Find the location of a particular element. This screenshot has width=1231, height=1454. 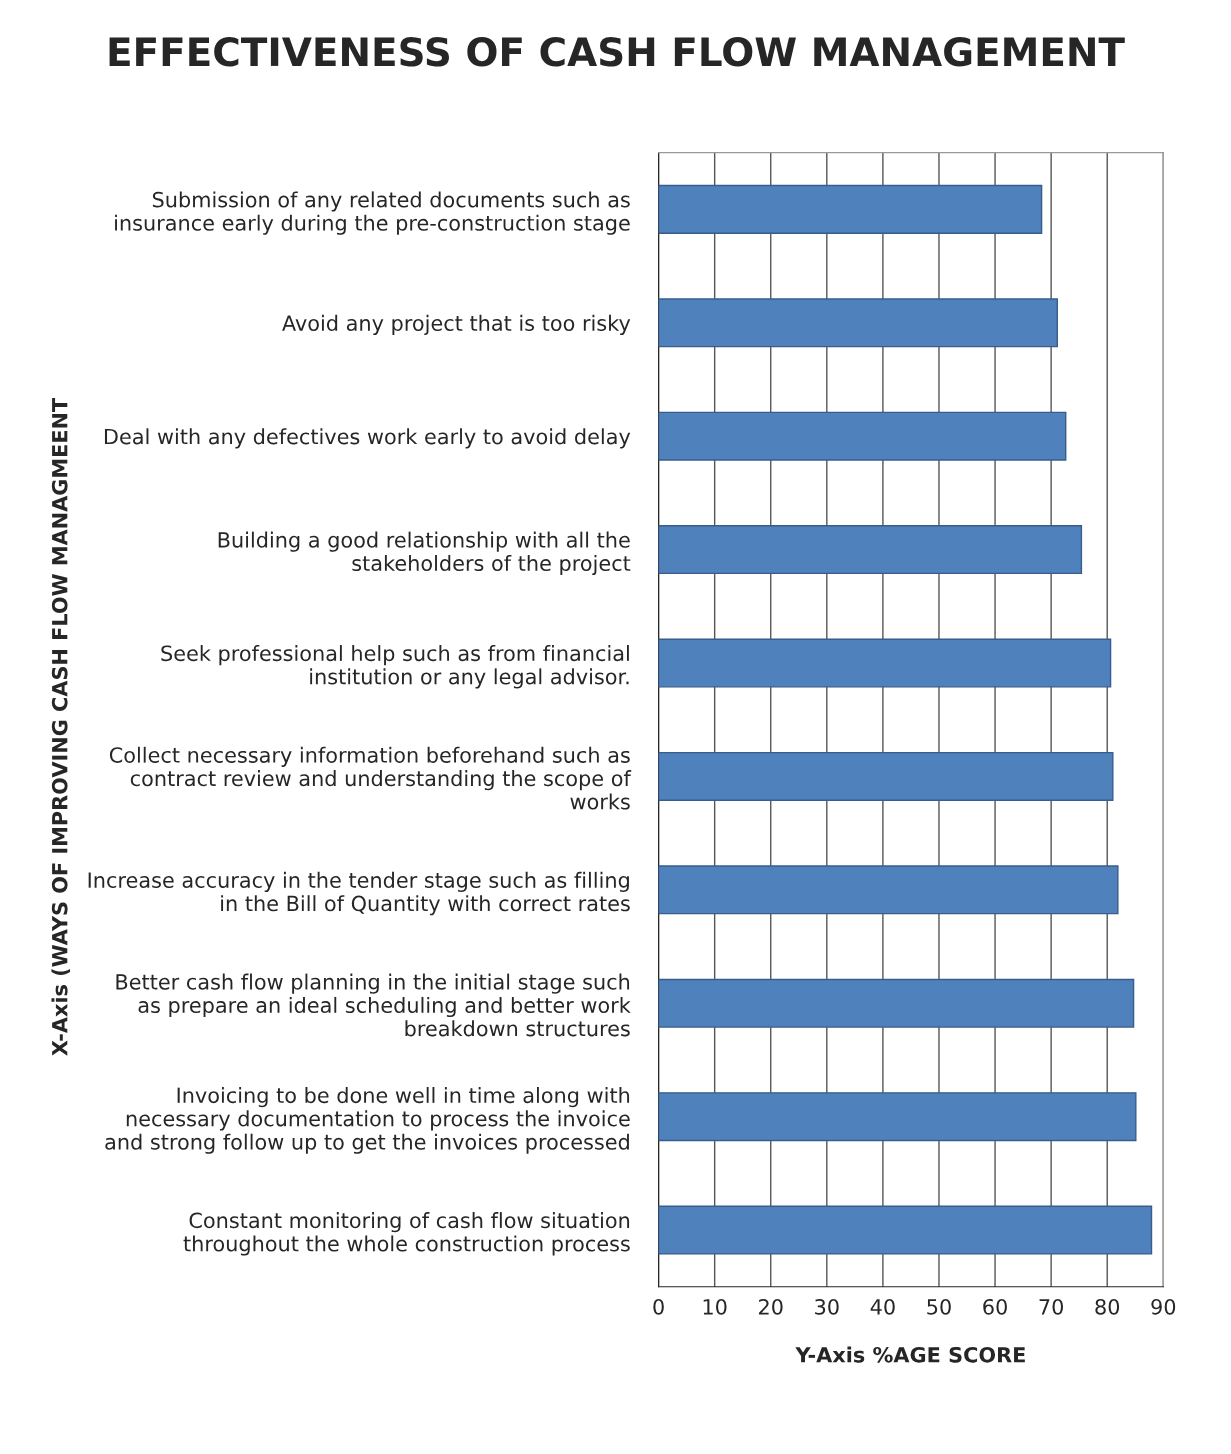

y-tick-label: Deal with any defectives work early to avoid delay is located at coordinates (367, 438).